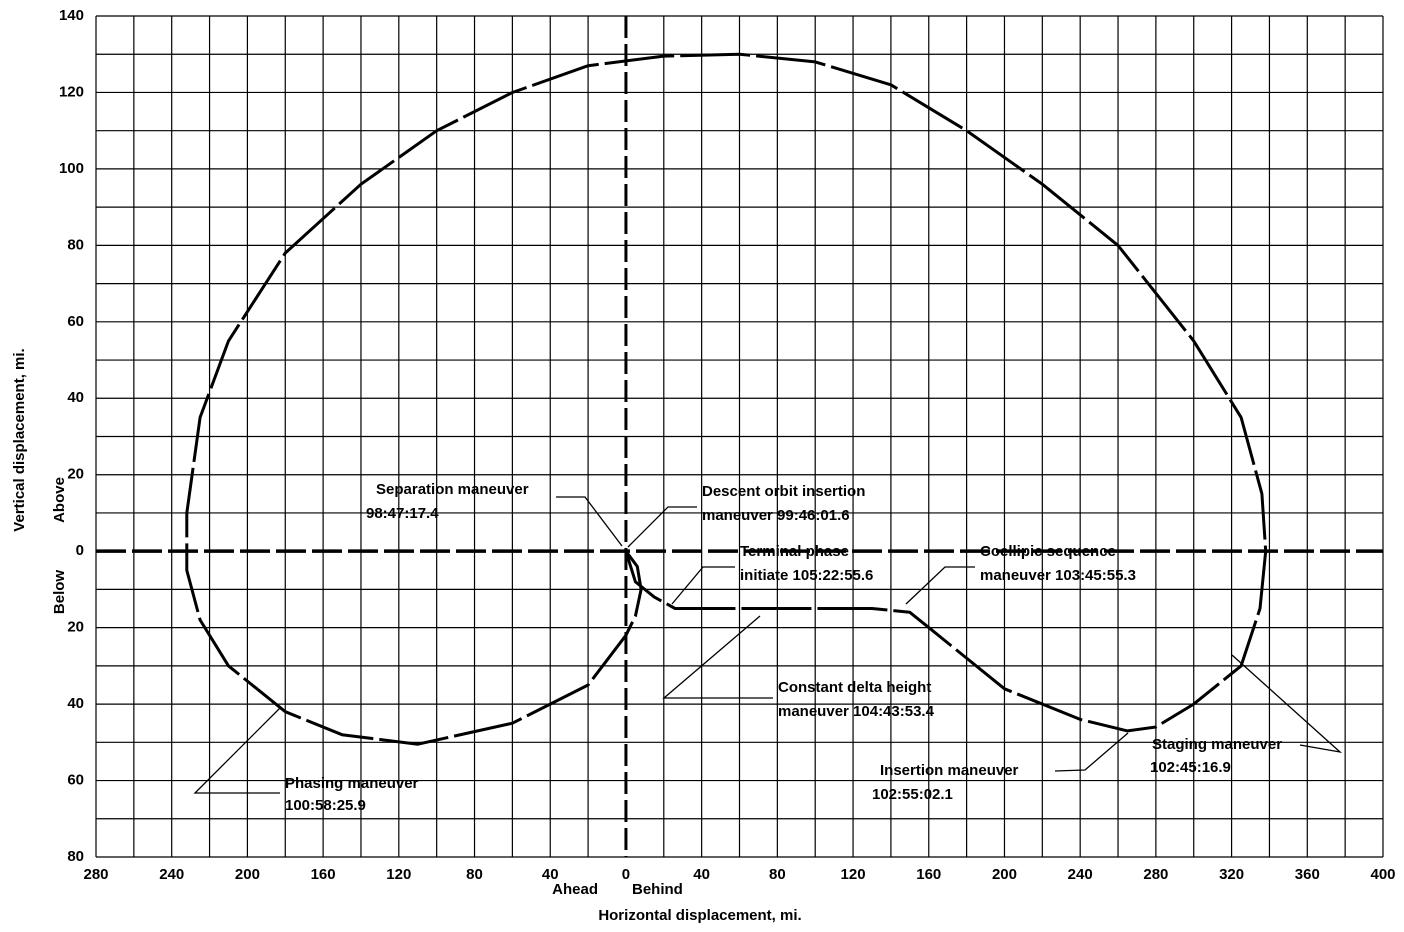 This screenshot has height=932, width=1404. Describe the element at coordinates (1217, 744) in the screenshot. I see `annotation: Staging maneuver` at that location.